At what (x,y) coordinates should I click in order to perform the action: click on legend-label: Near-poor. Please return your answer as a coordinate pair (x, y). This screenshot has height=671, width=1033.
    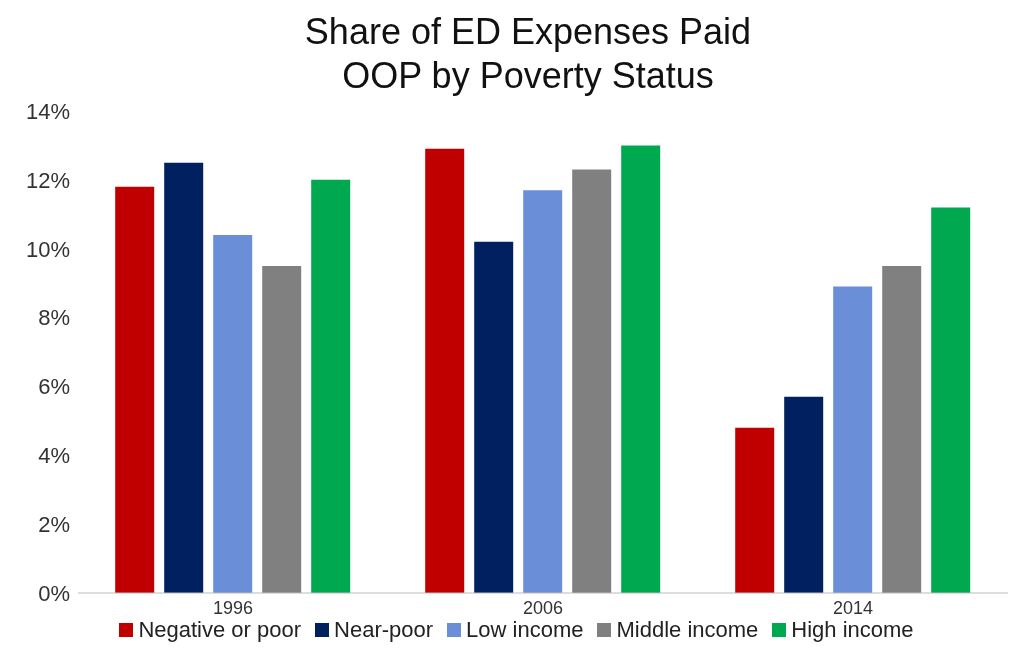
    Looking at the image, I should click on (384, 630).